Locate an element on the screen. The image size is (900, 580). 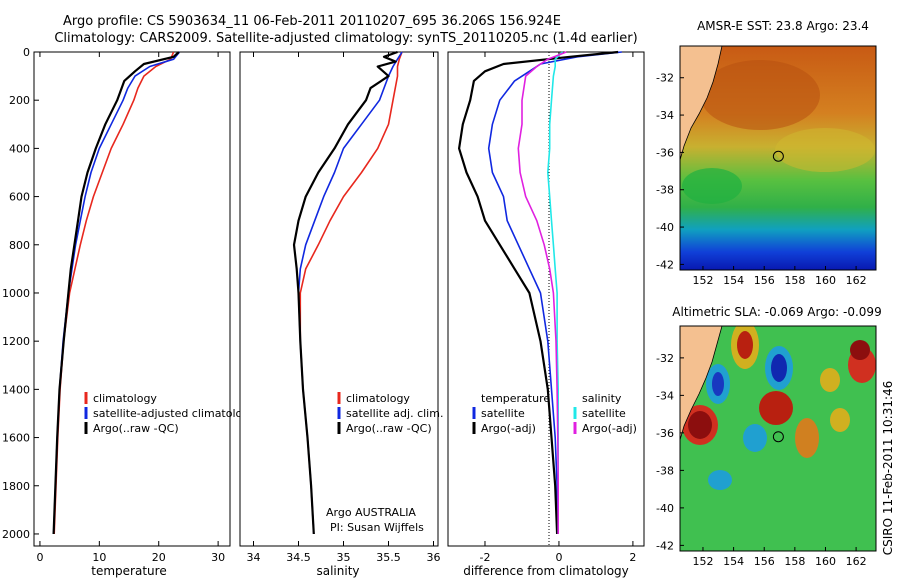
difference-x-label: difference from climatology is located at coordinates (546, 571).